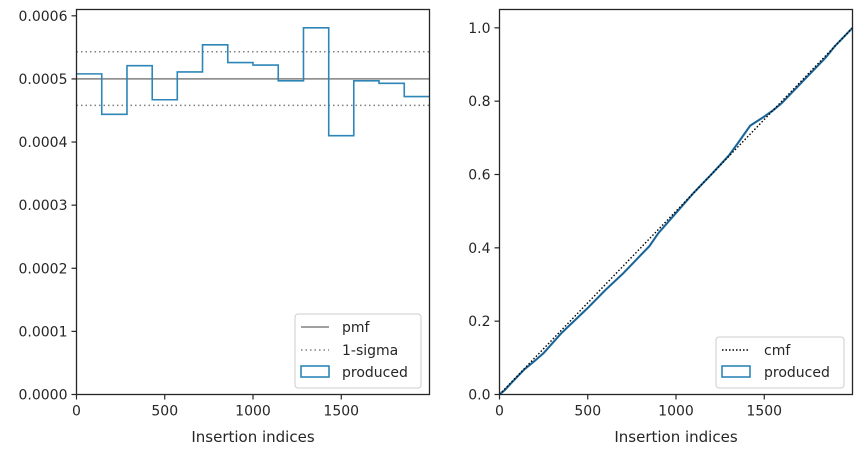  I want to click on legend-pmf-label: pmf, so click(356, 328).